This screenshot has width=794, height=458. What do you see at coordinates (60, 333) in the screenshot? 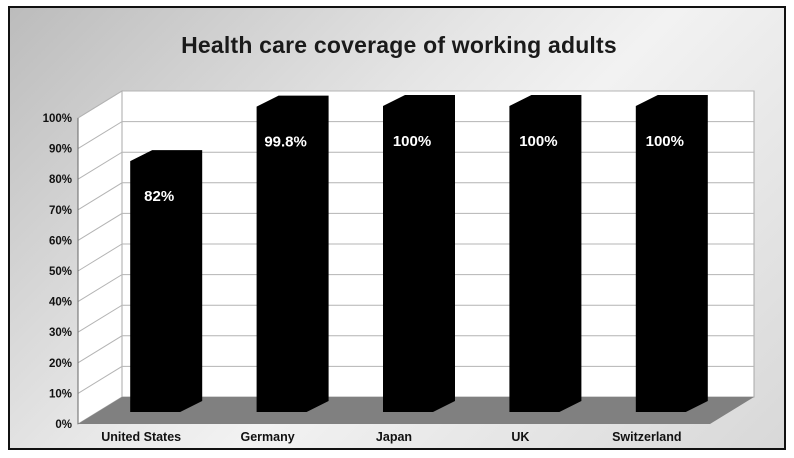
I see `y-tick-label: 30%` at bounding box center [60, 333].